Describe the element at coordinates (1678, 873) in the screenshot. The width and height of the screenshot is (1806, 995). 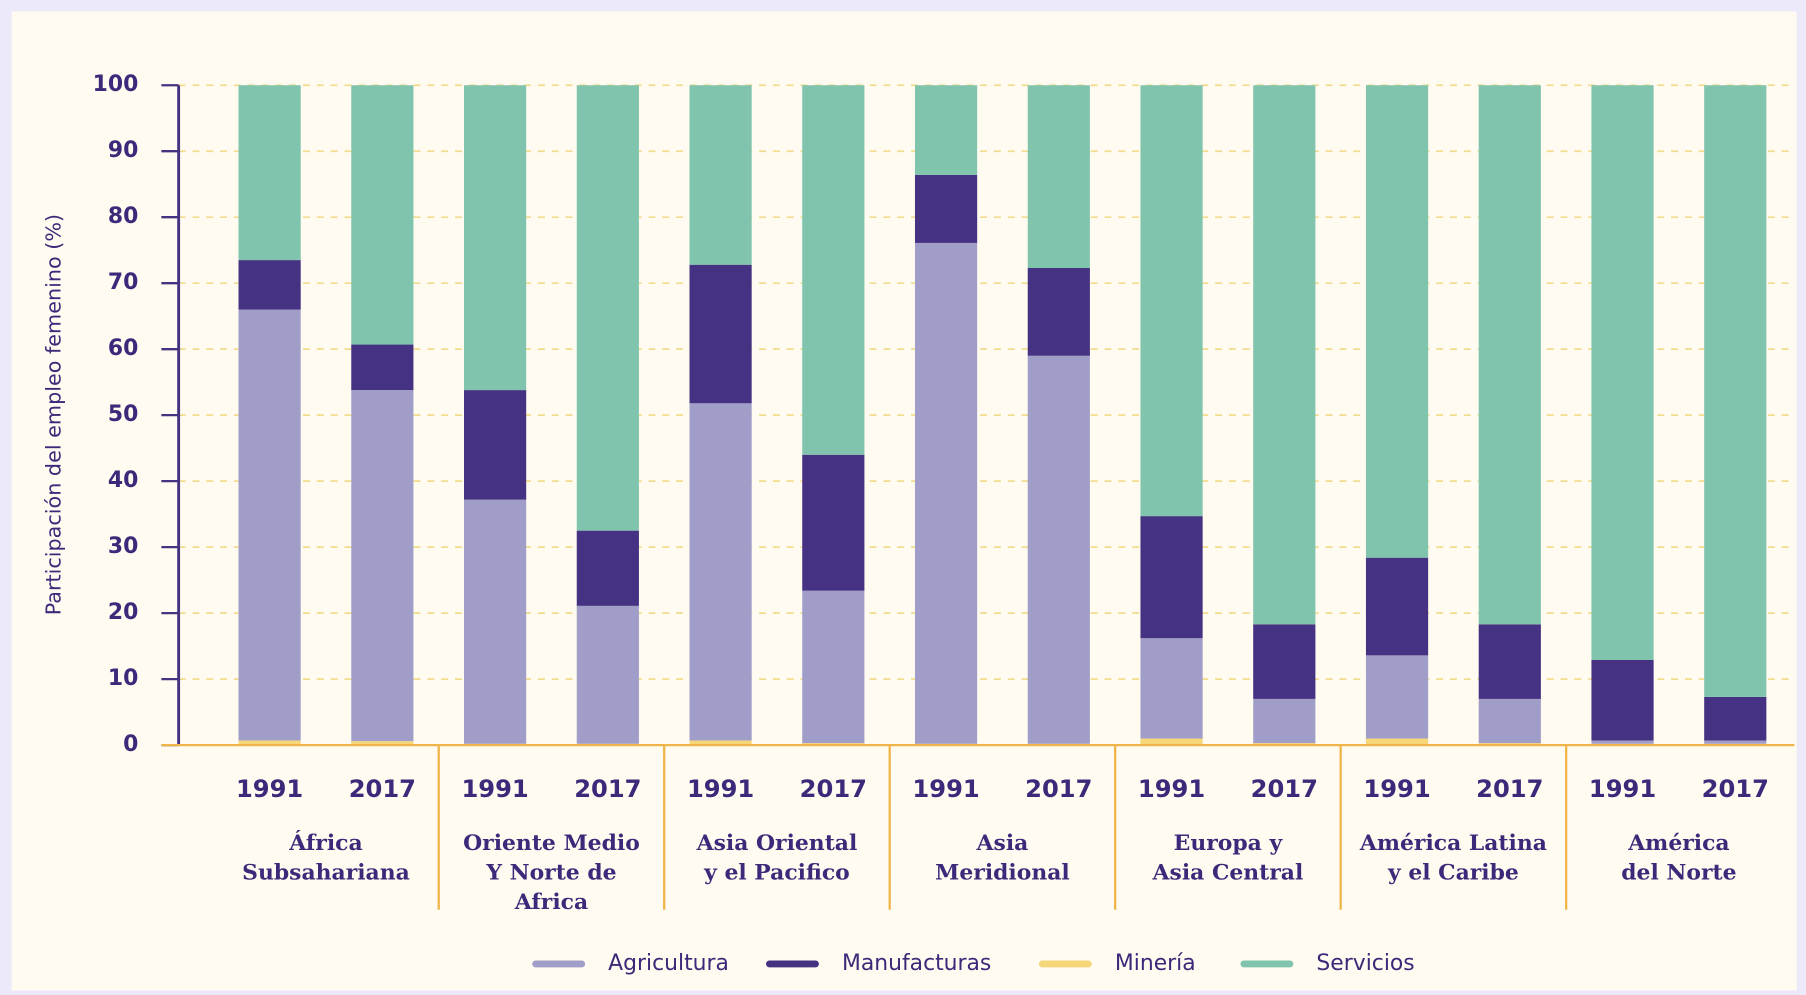
I see `group-label: del Norte` at that location.